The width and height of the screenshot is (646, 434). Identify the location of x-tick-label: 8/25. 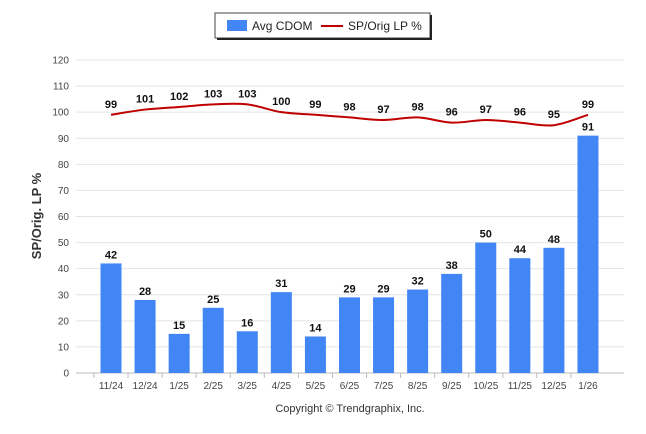
(418, 386).